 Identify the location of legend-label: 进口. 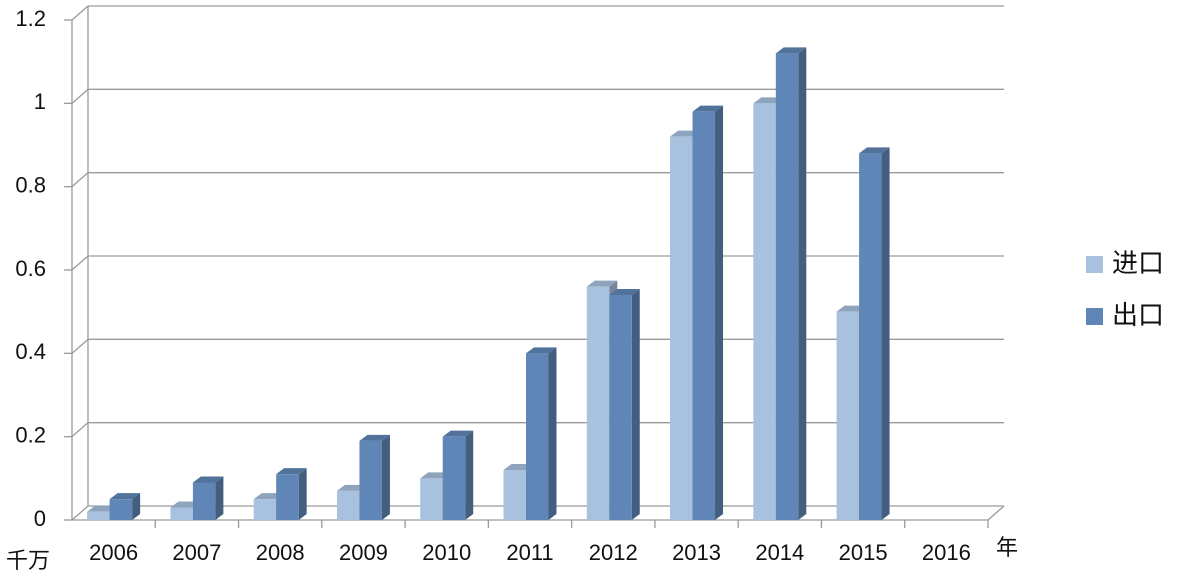
(1138, 263).